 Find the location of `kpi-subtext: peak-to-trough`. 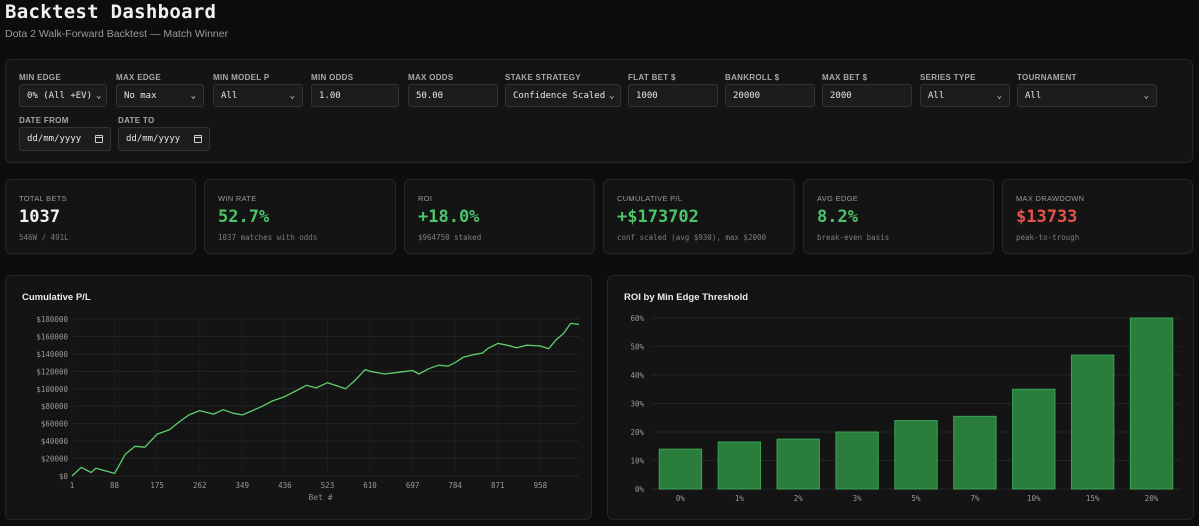

kpi-subtext: peak-to-trough is located at coordinates (1048, 237).